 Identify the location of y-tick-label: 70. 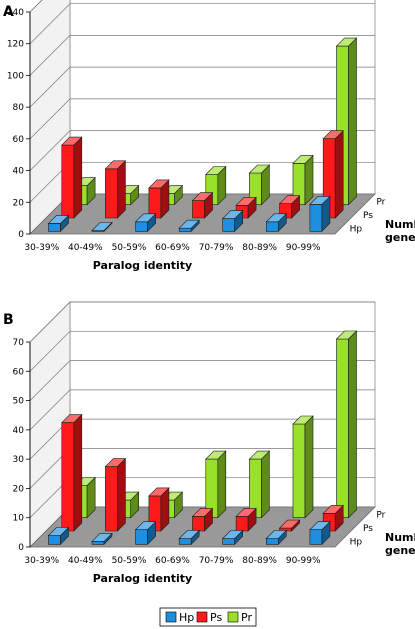
(19, 343).